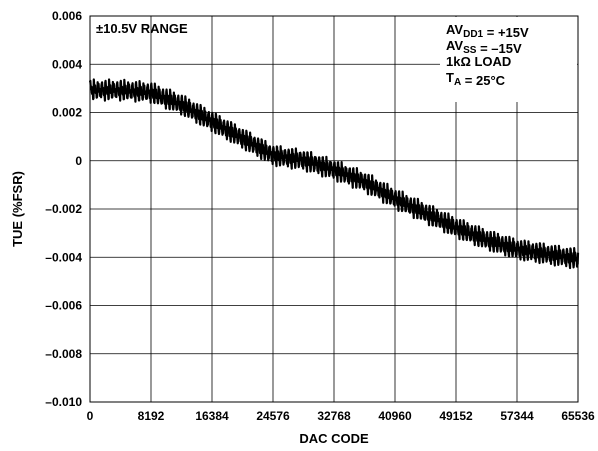 The image size is (598, 451). Describe the element at coordinates (478, 61) in the screenshot. I see `condition-load: 1kΩ LOAD` at that location.